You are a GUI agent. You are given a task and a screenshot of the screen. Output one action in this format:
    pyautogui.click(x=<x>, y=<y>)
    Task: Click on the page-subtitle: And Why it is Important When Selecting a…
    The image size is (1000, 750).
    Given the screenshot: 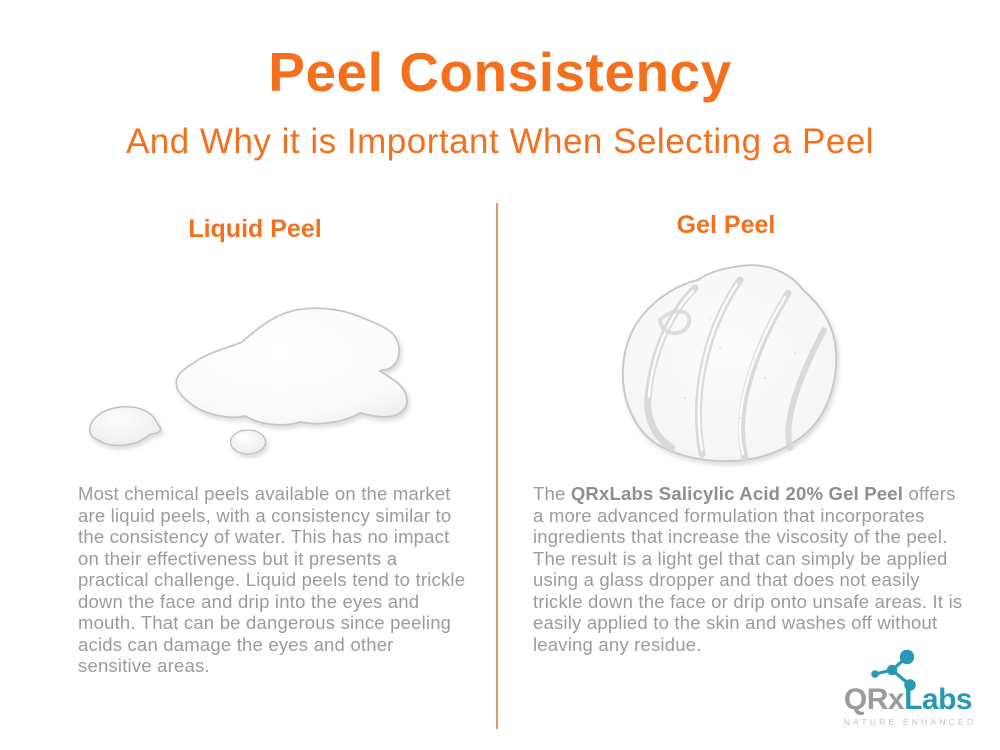 What is the action you would take?
    pyautogui.click(x=500, y=141)
    